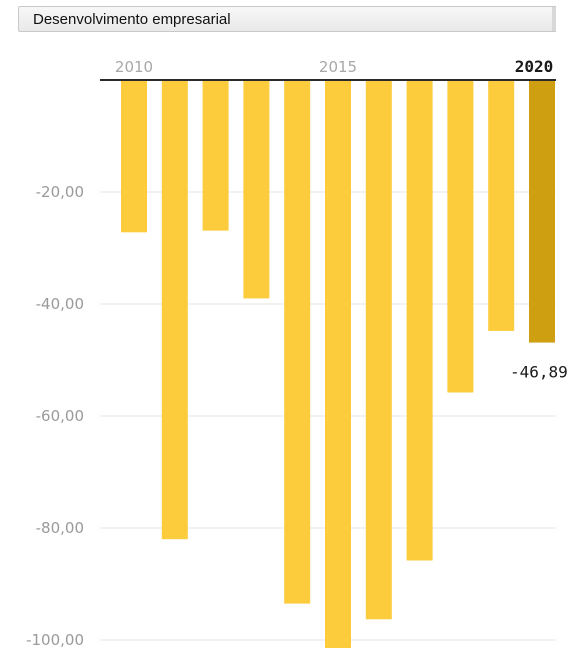  What do you see at coordinates (132, 19) in the screenshot?
I see `chart-title: Desenvolvimento empresarial` at bounding box center [132, 19].